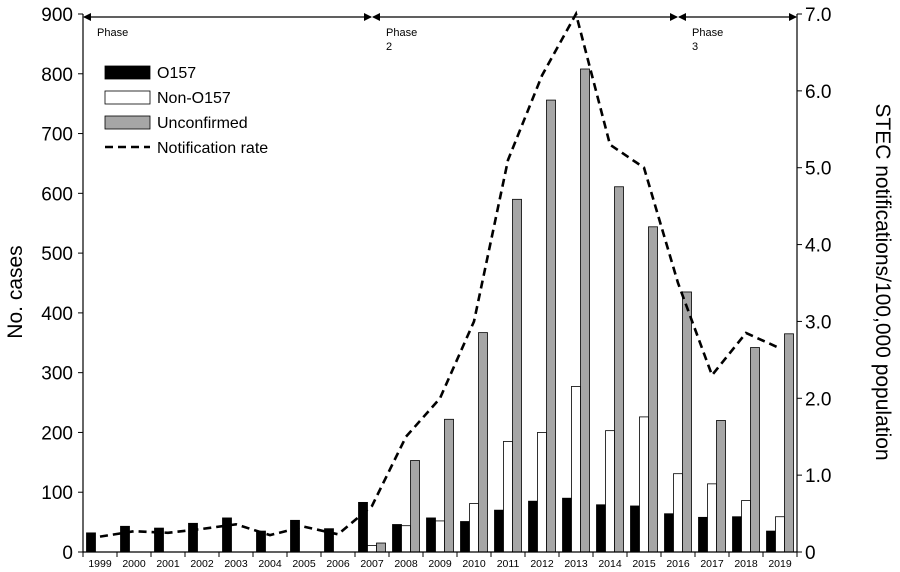 The height and width of the screenshot is (572, 900). Describe the element at coordinates (415, 506) in the screenshot. I see `bar-unconfirmed-2008` at that location.